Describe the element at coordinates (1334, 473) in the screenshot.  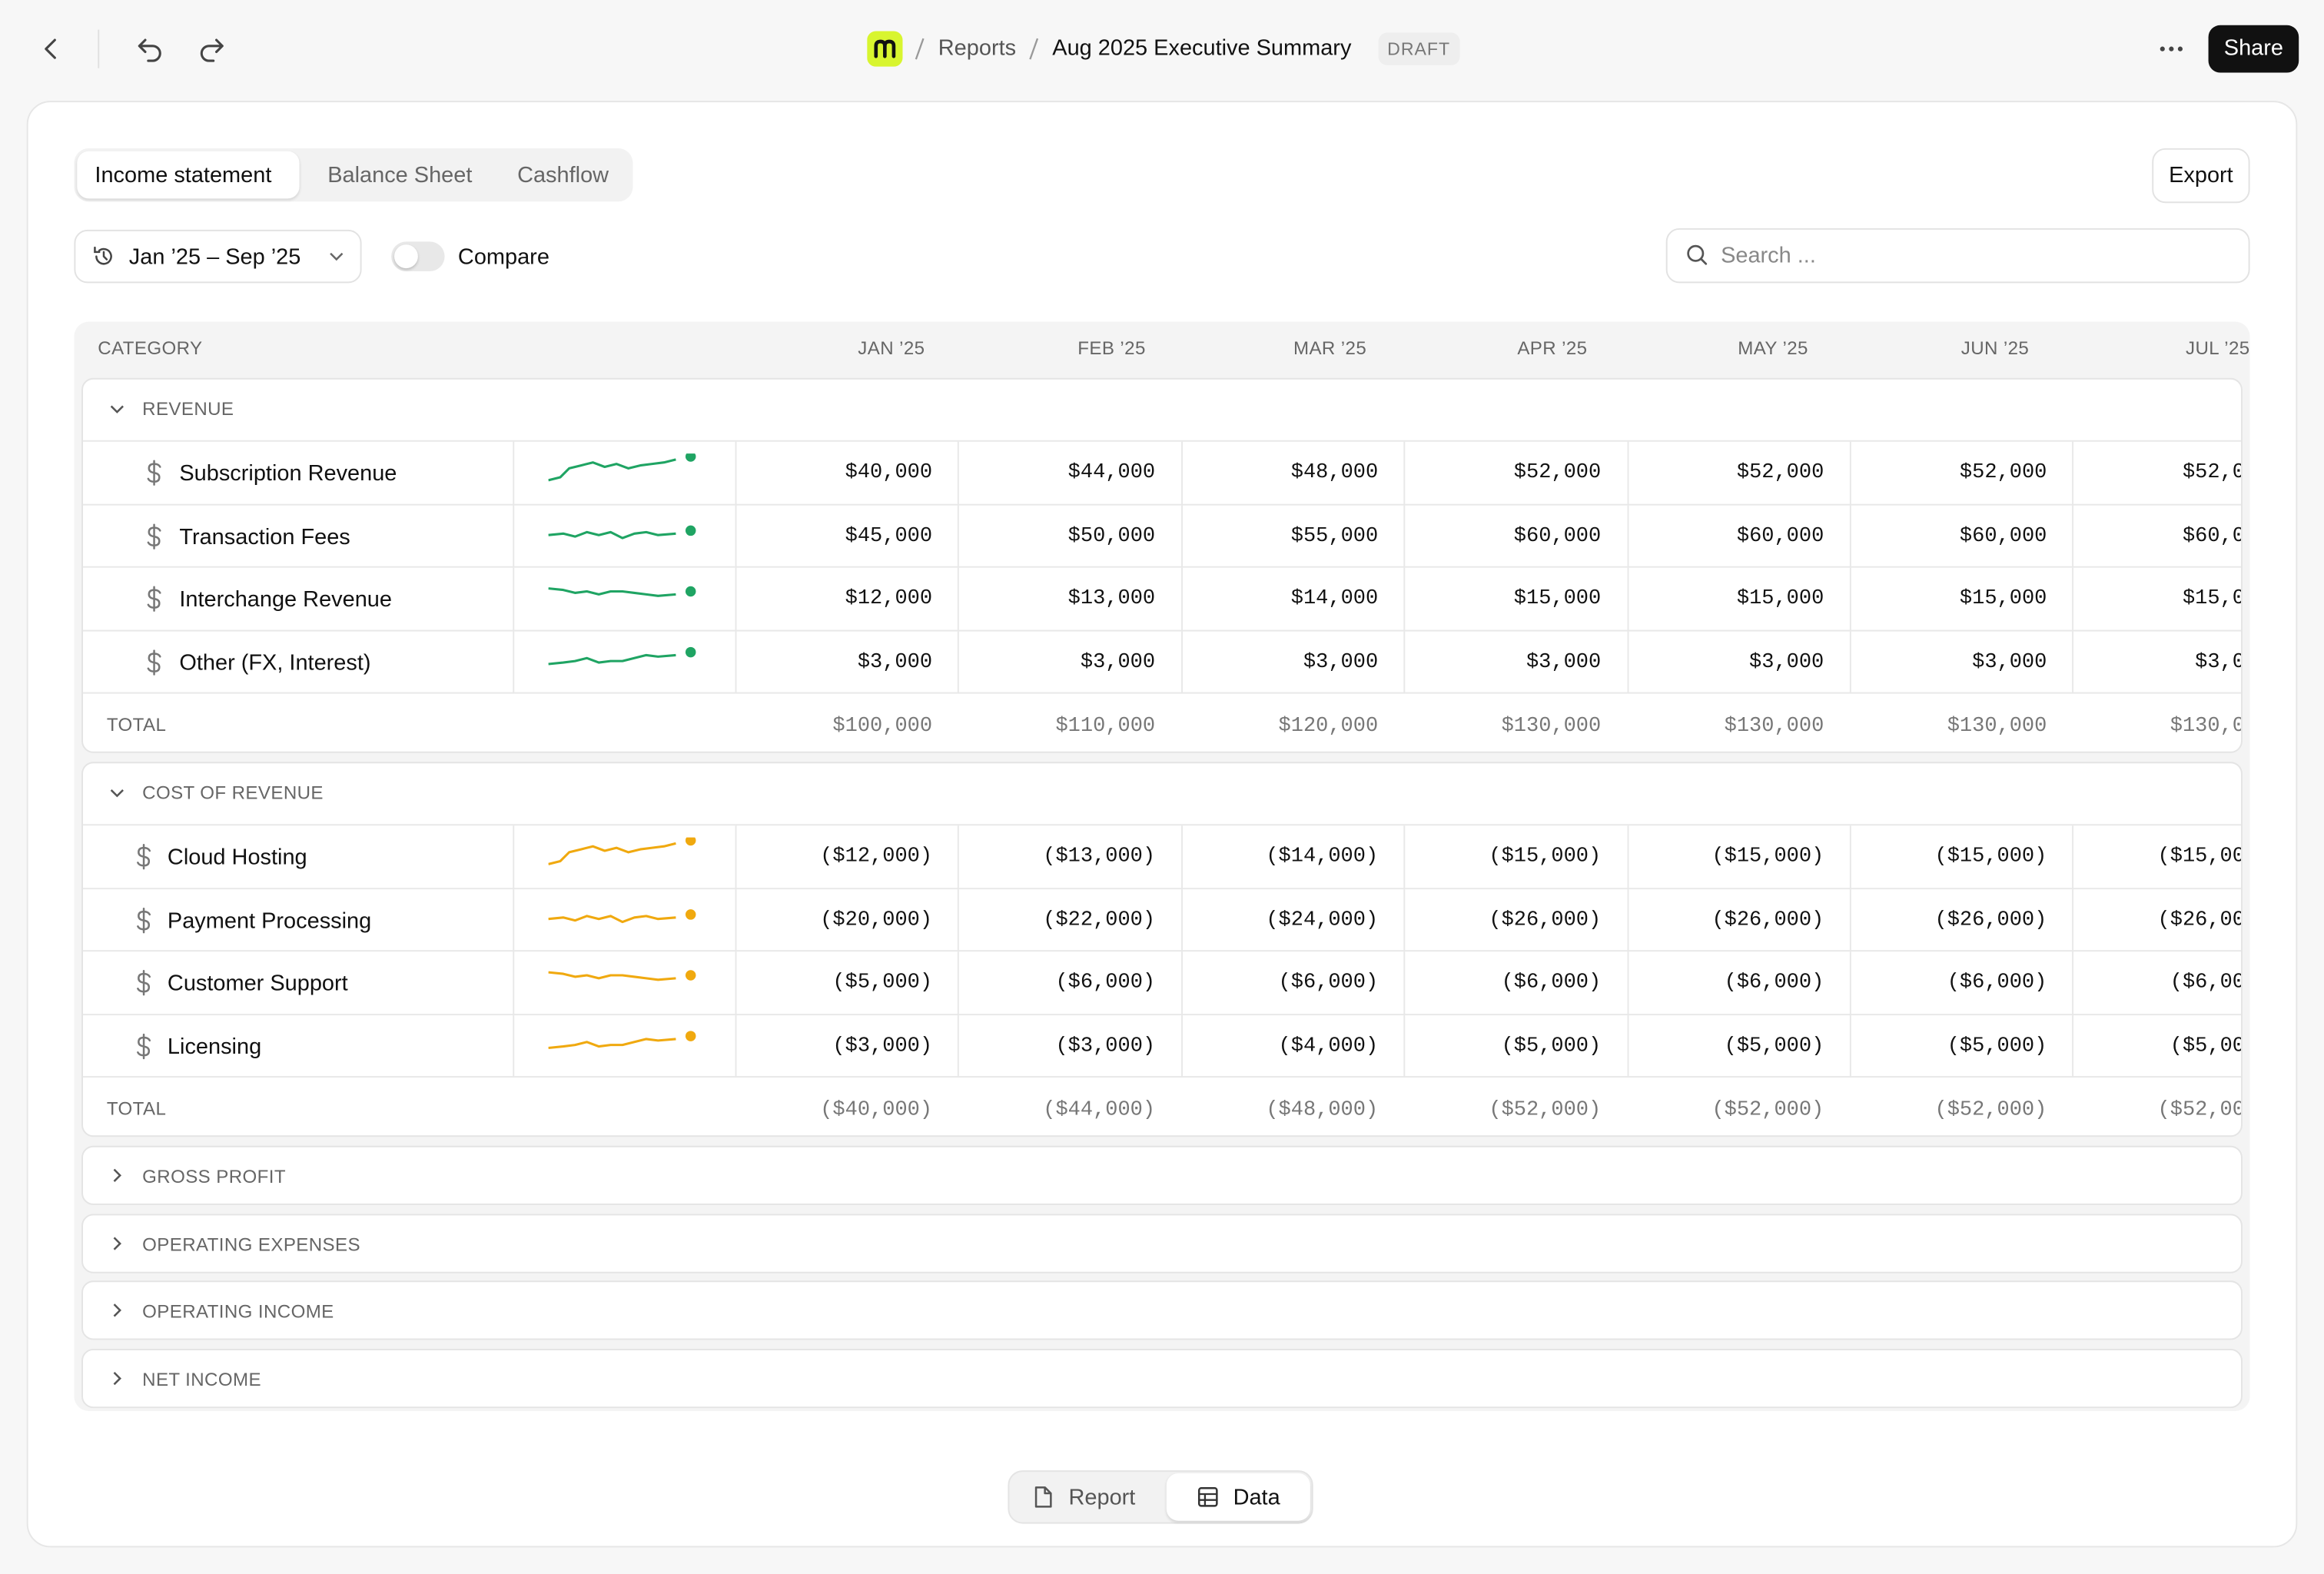
I see `cell-value: $48,000` at that location.